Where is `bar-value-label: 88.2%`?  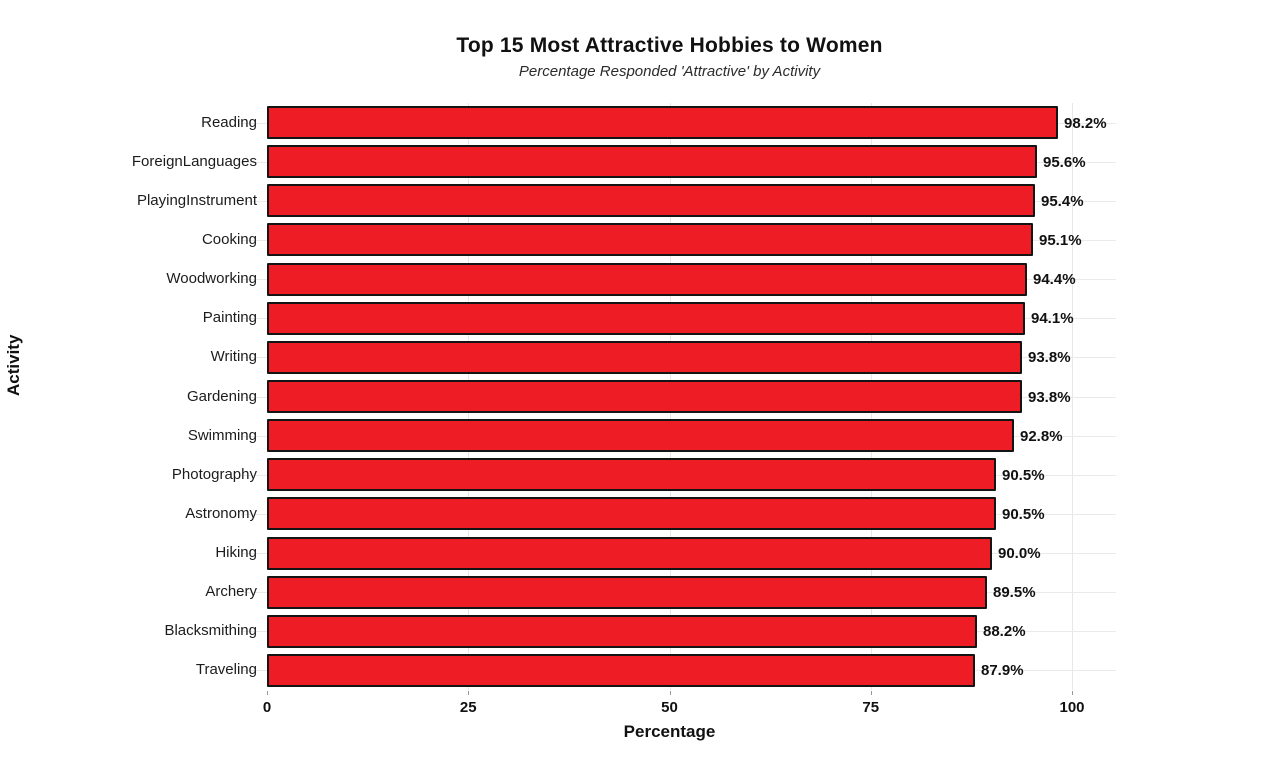
bar-value-label: 88.2% is located at coordinates (1004, 631).